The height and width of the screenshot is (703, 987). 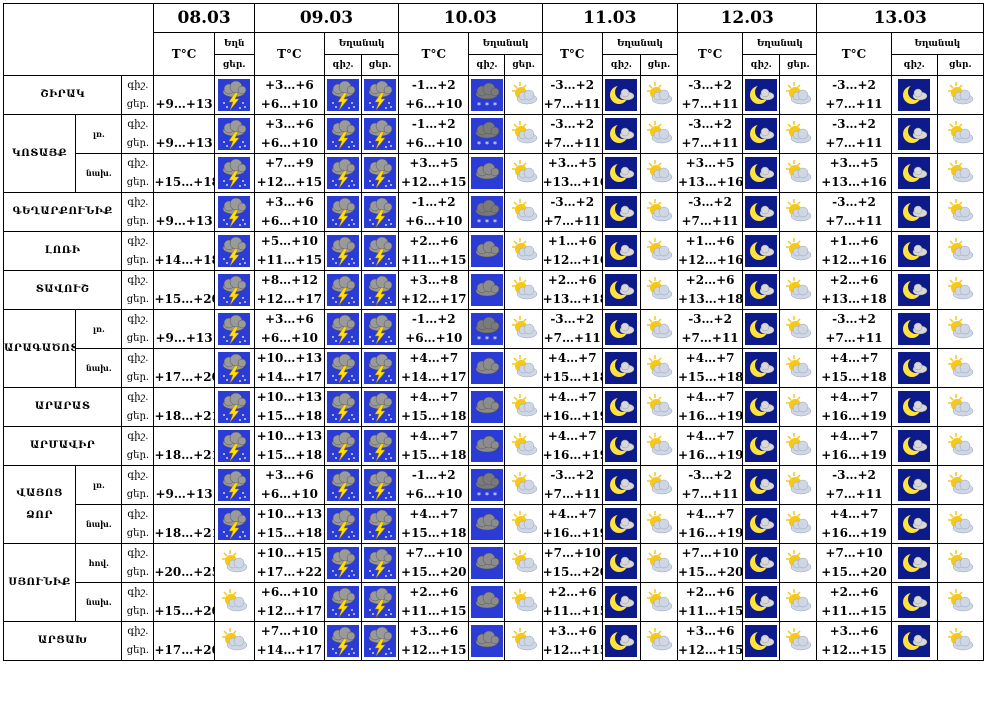 What do you see at coordinates (289, 563) in the screenshot?
I see `temperature-cell: +10…+15 +17…+22` at bounding box center [289, 563].